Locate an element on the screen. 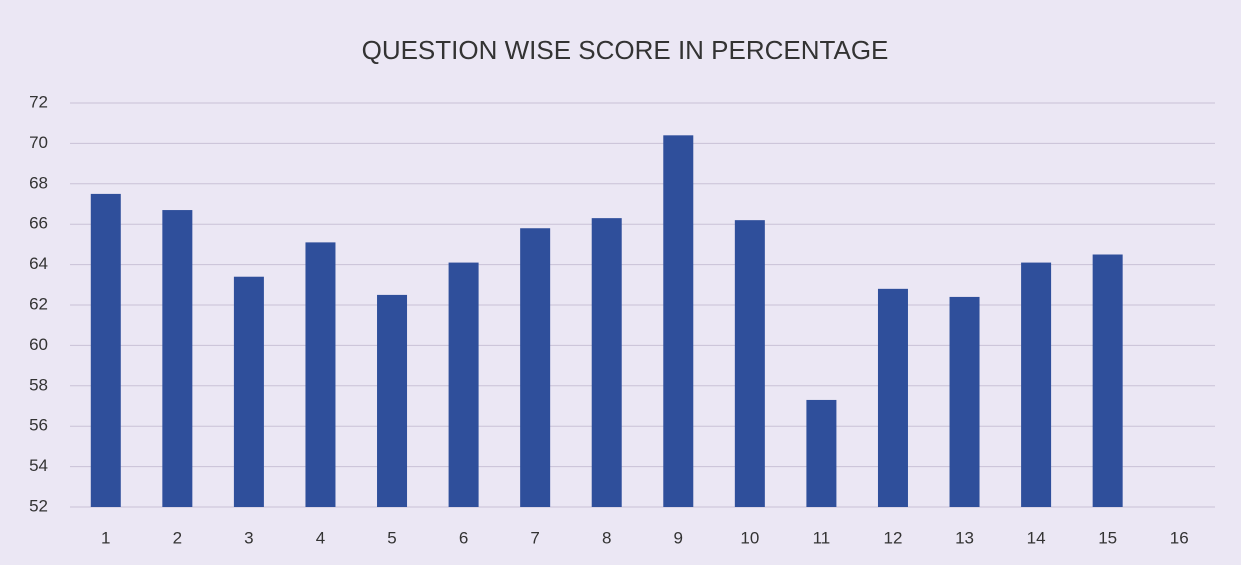 The width and height of the screenshot is (1241, 565). x-tick-label: 16 is located at coordinates (1179, 537).